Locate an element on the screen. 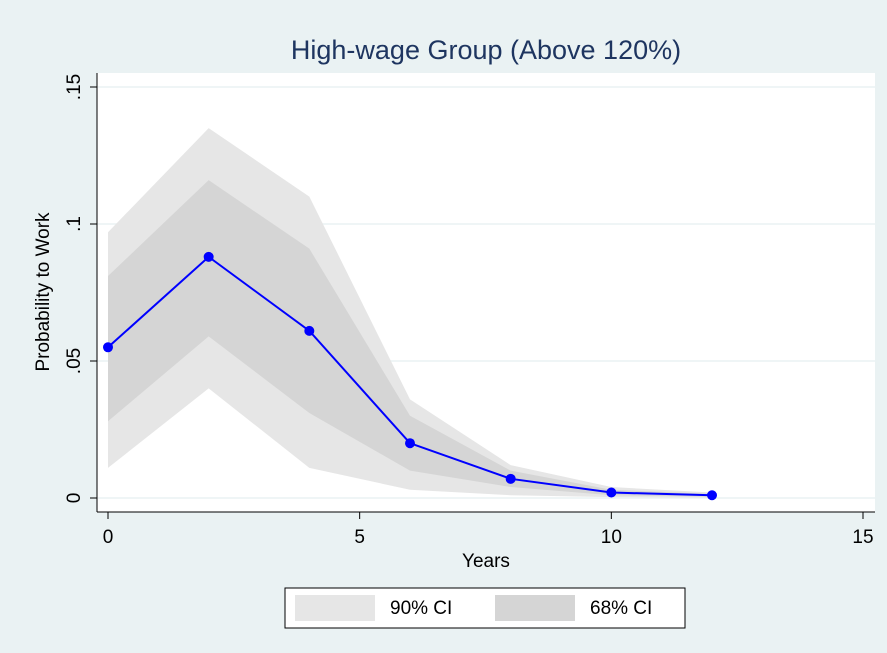  y-axis-title: Probability to Work is located at coordinates (43, 292).